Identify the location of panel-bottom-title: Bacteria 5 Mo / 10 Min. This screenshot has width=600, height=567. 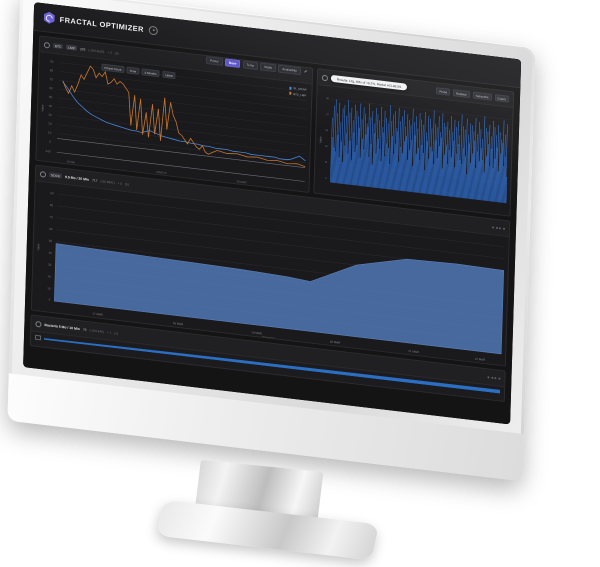
(62, 326).